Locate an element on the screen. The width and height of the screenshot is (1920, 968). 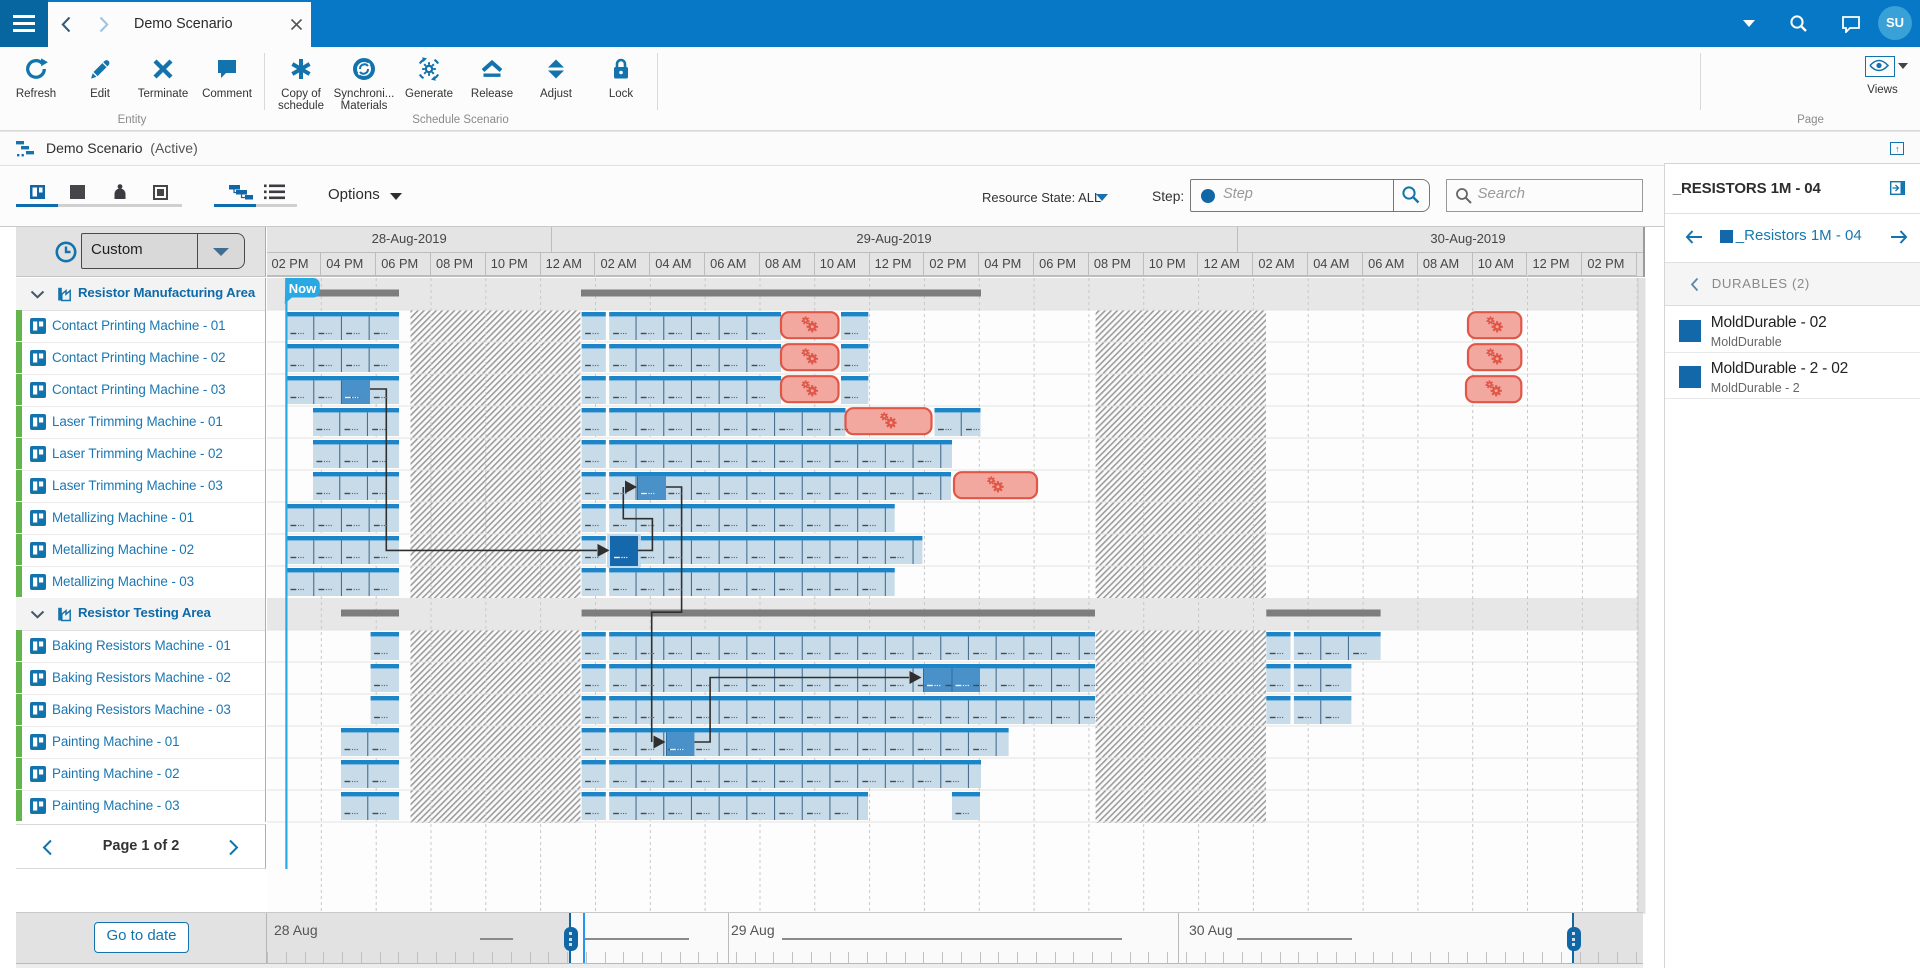
svg-text: Now is located at coordinates (303, 288).